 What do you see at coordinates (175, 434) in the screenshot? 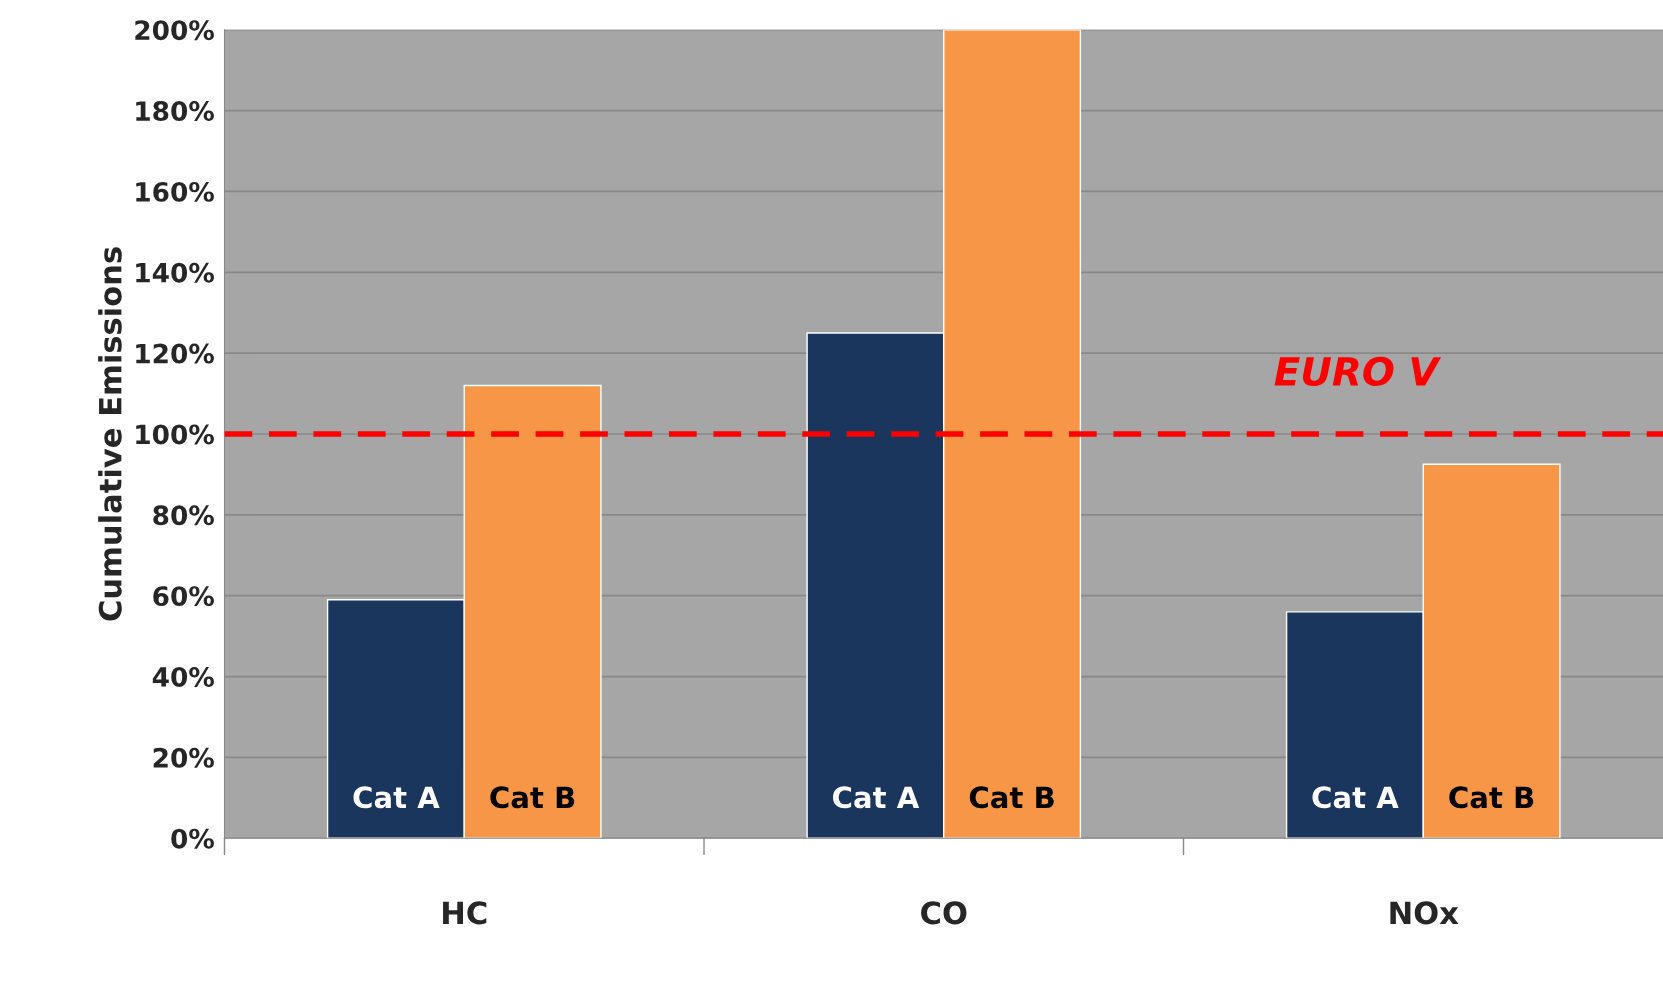
I see `y-tick-label: 100%` at bounding box center [175, 434].